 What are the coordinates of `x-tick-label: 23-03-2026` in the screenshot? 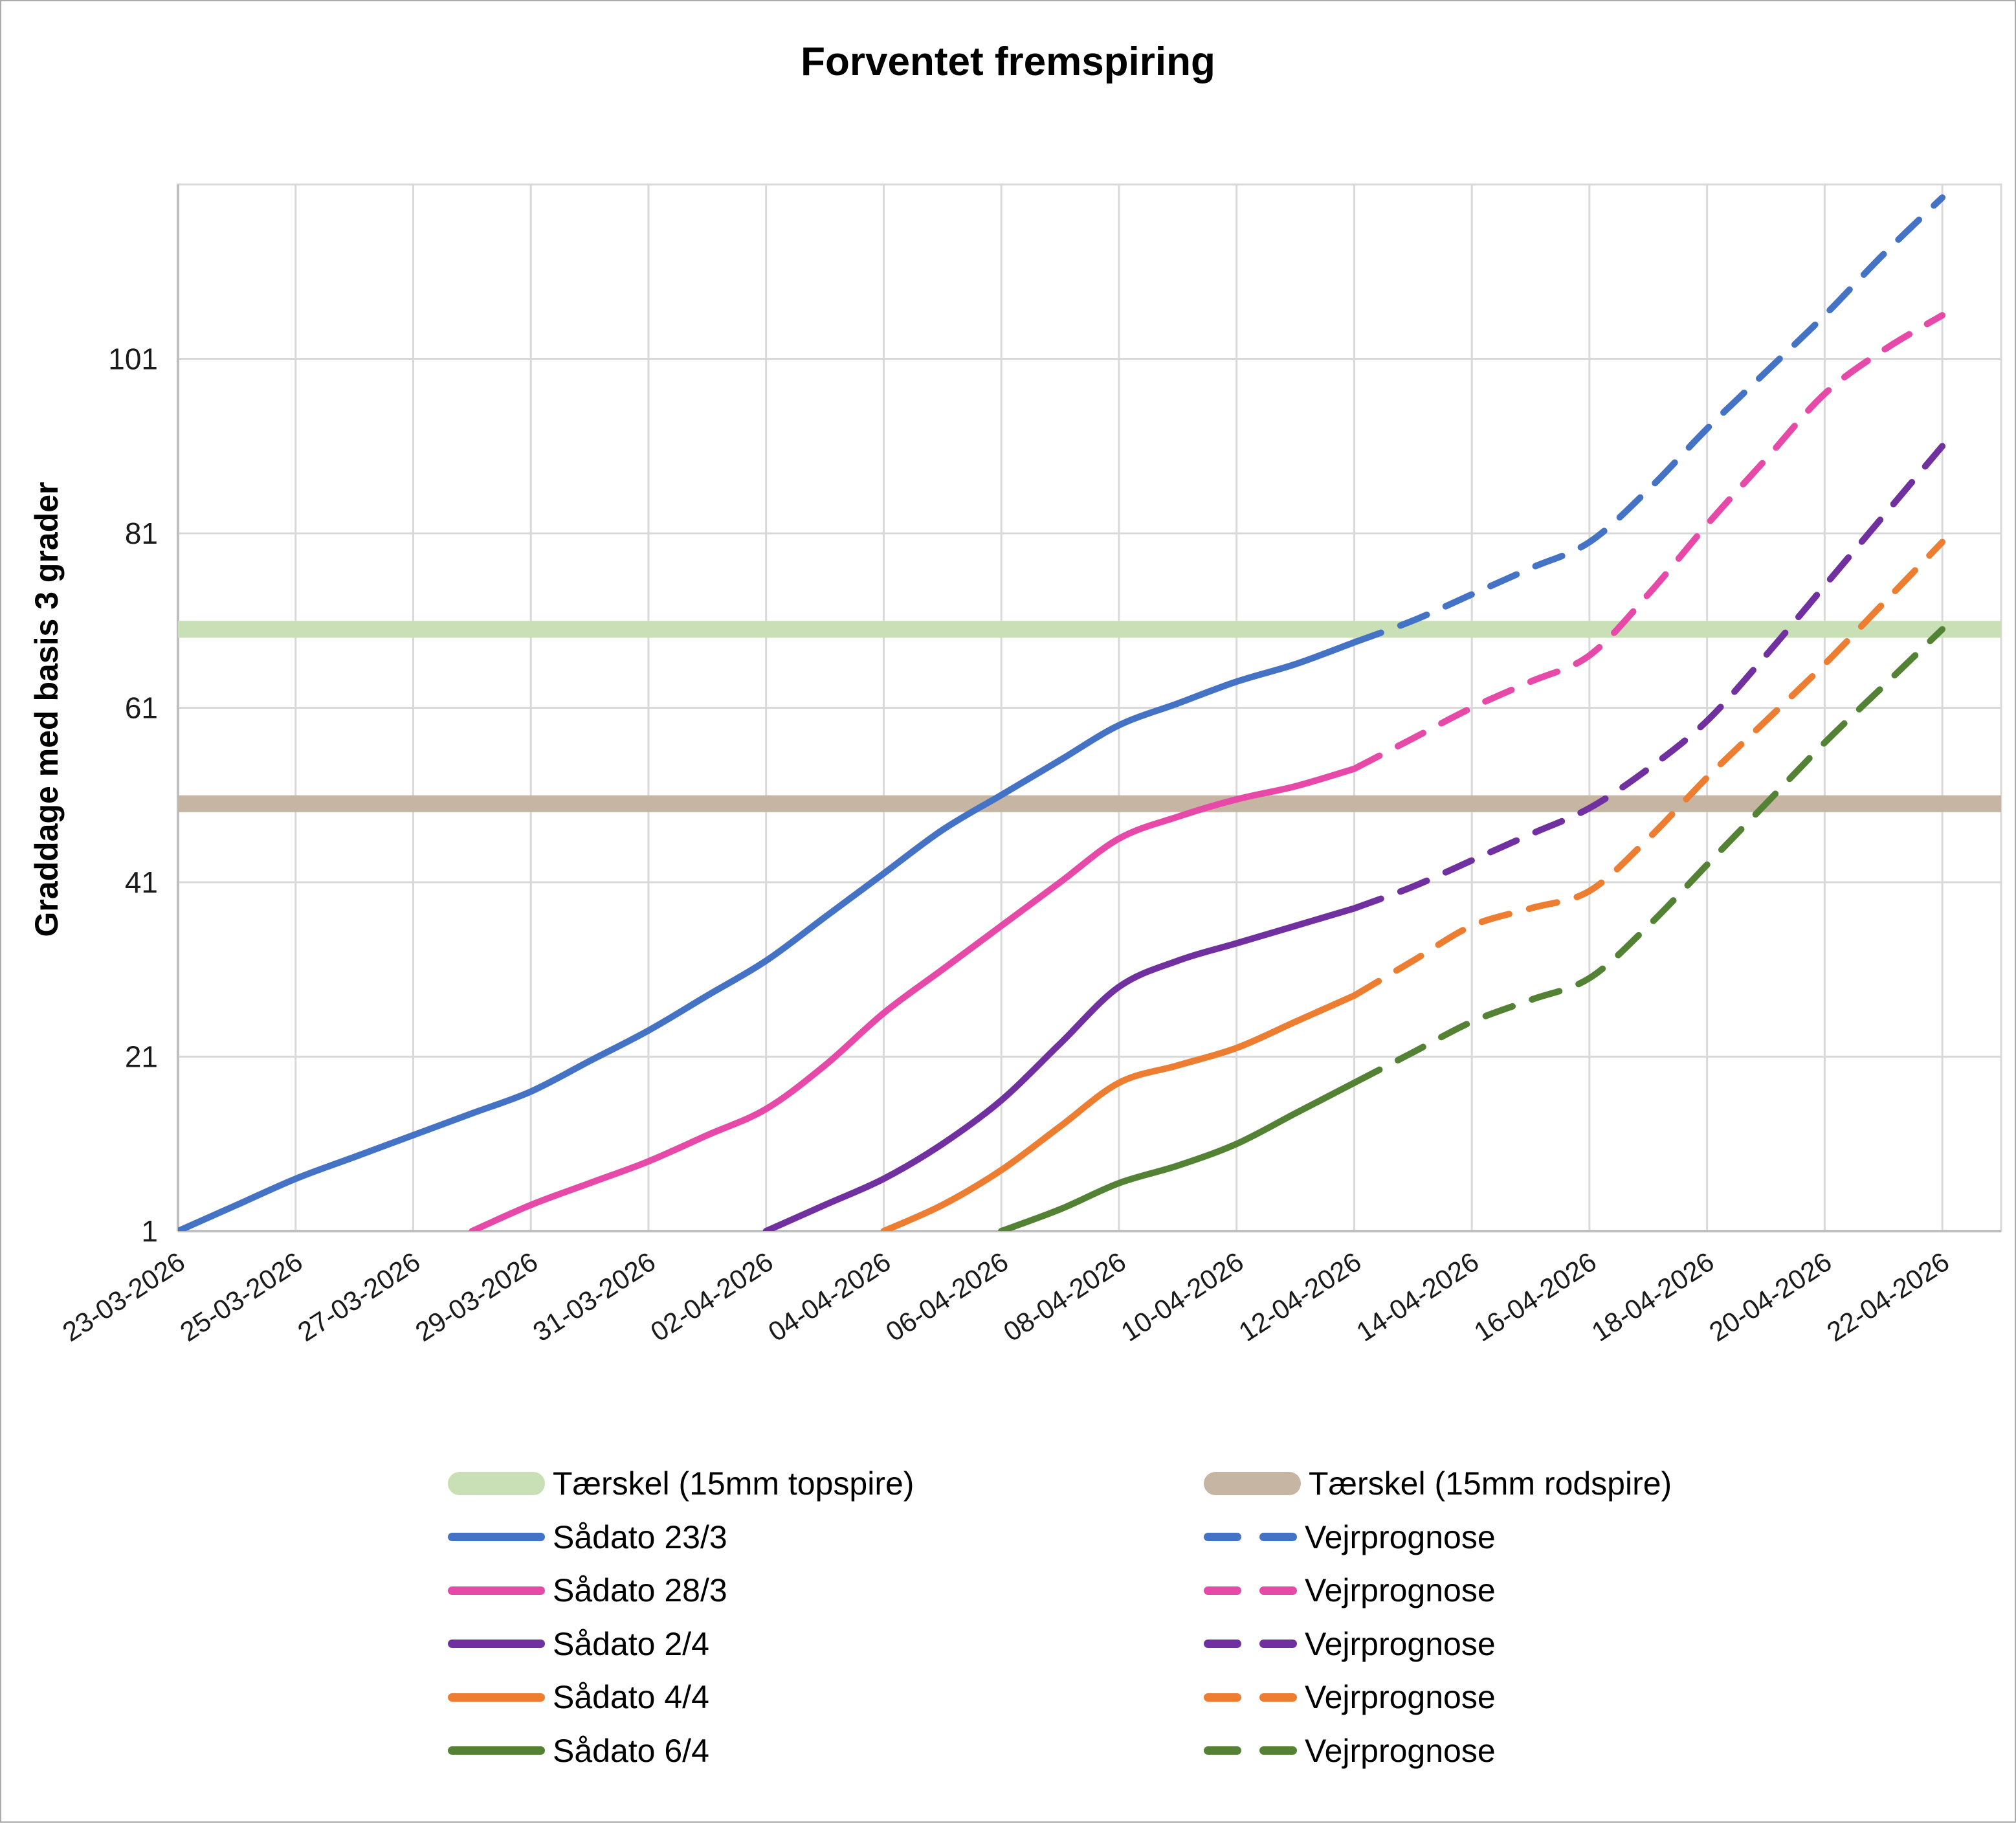 It's located at (123, 1296).